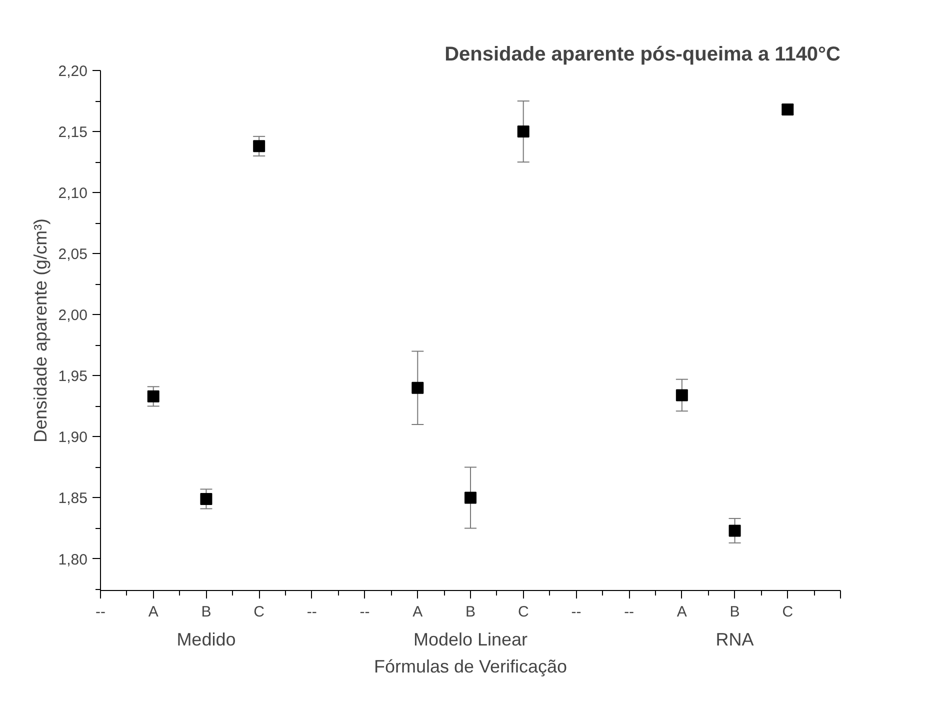 Image resolution: width=931 pixels, height=728 pixels. Describe the element at coordinates (206, 640) in the screenshot. I see `text: Medido` at that location.